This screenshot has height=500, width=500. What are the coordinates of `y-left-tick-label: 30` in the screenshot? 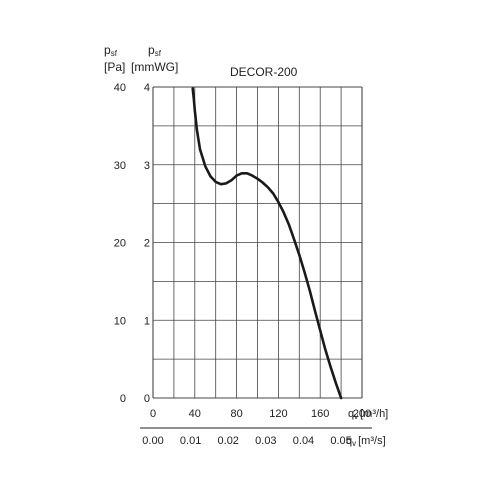 It's located at (120, 166).